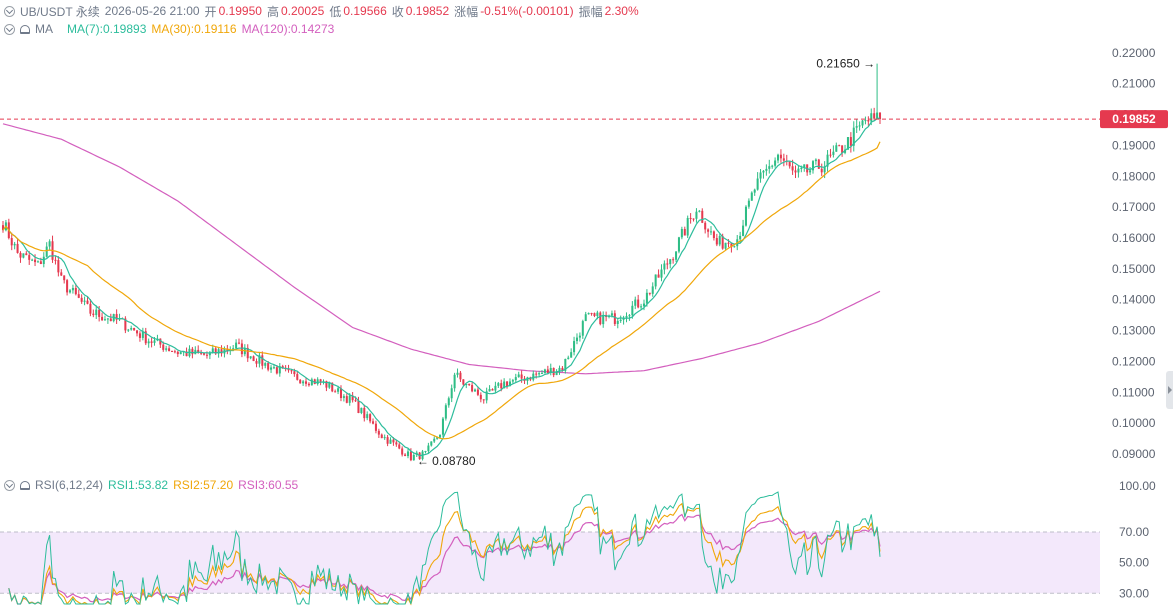 This screenshot has height=606, width=1173. What do you see at coordinates (9, 11) in the screenshot?
I see `collapse-toggle-icon` at bounding box center [9, 11].